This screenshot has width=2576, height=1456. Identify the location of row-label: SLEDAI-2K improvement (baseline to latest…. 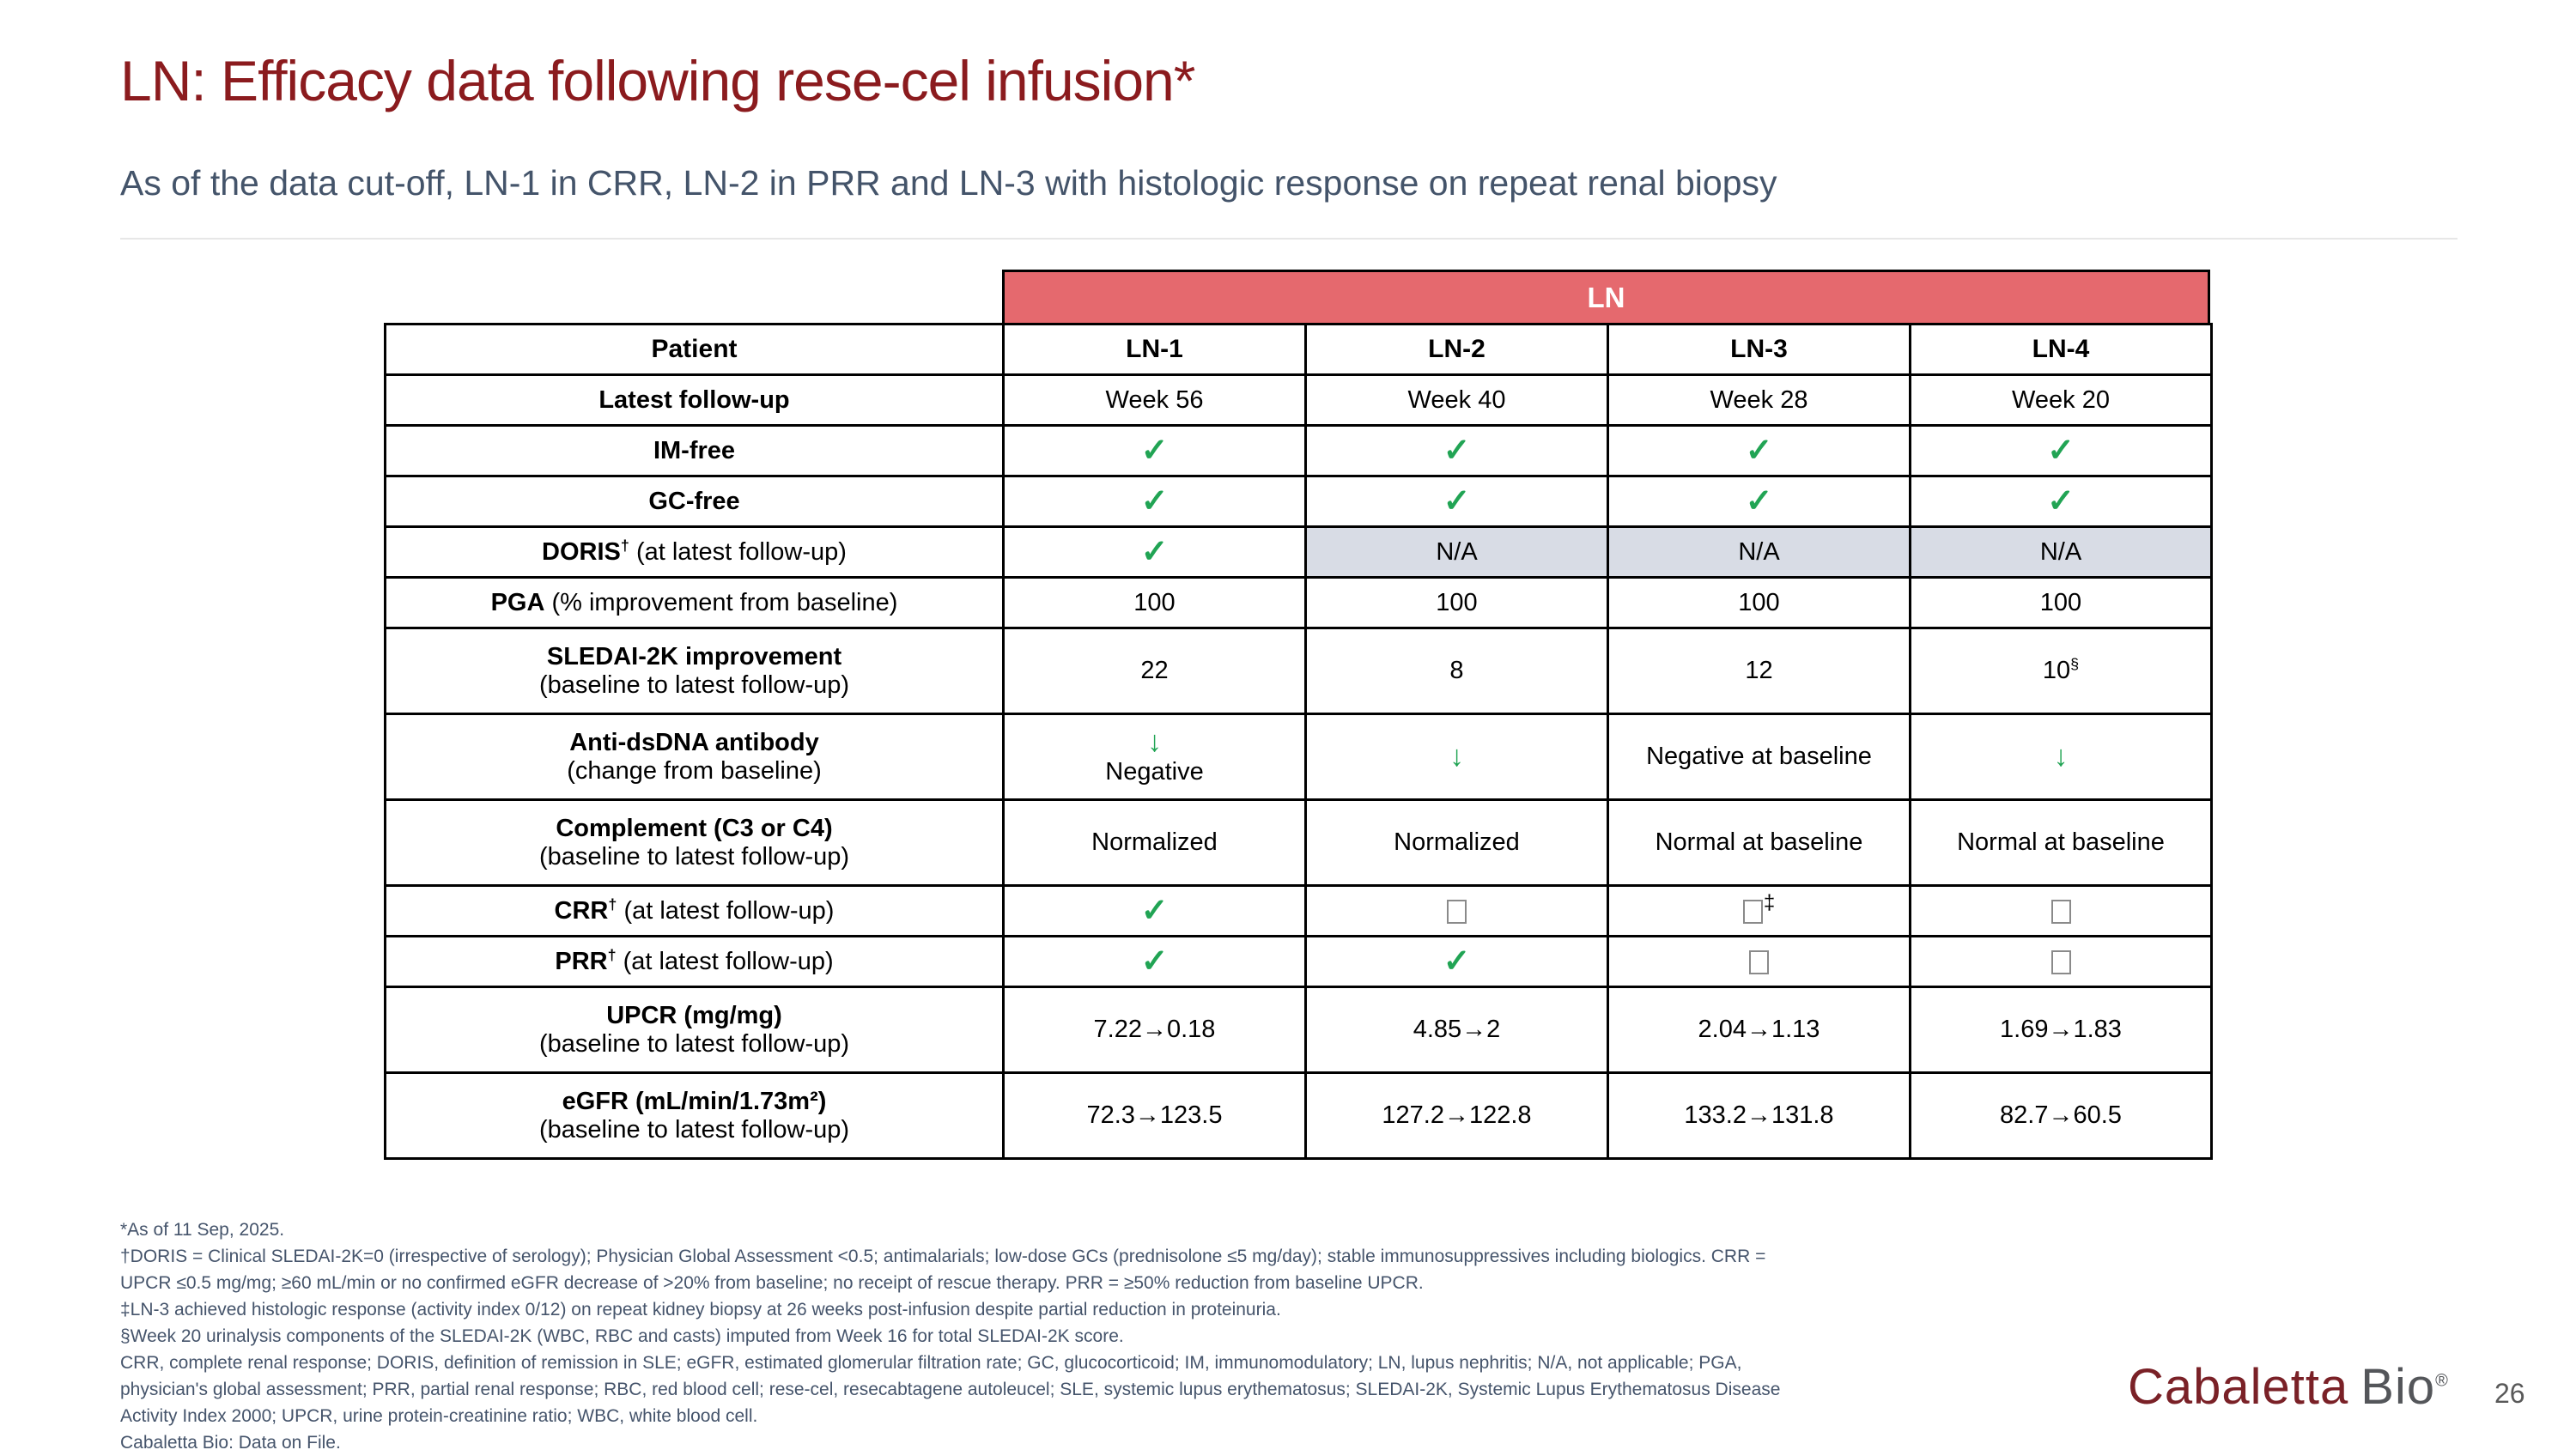
(695, 671).